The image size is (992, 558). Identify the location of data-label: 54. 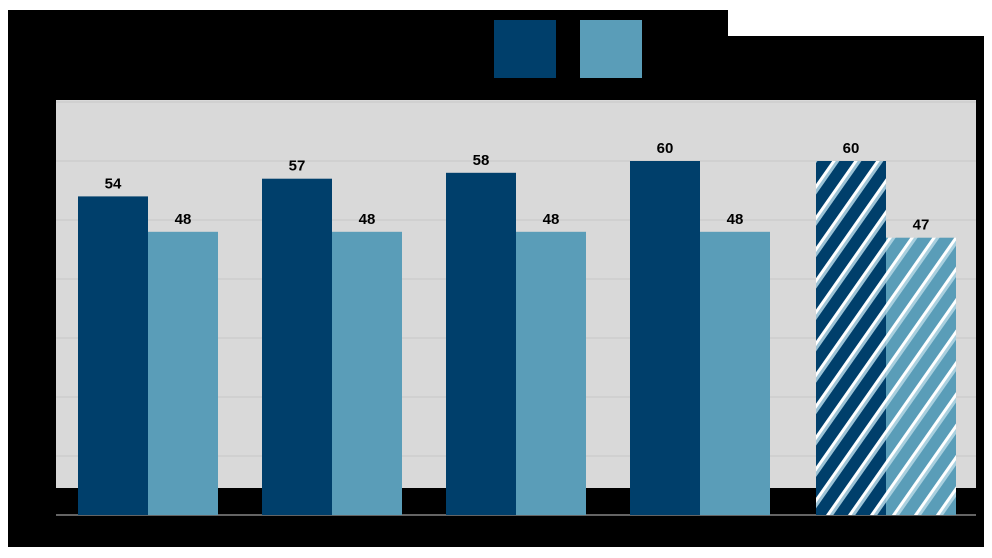
(113, 183).